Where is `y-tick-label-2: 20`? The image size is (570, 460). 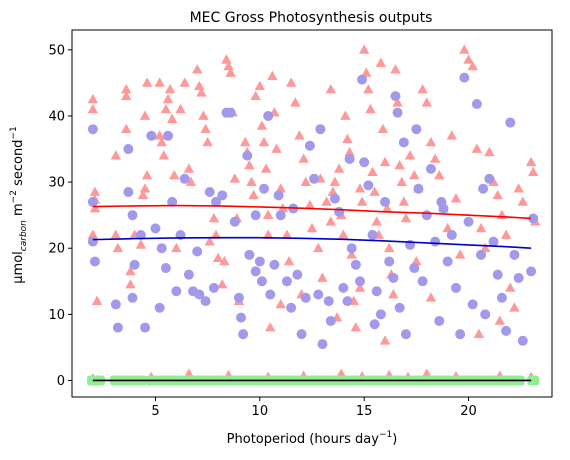
y-tick-label-2: 20 is located at coordinates (56, 249).